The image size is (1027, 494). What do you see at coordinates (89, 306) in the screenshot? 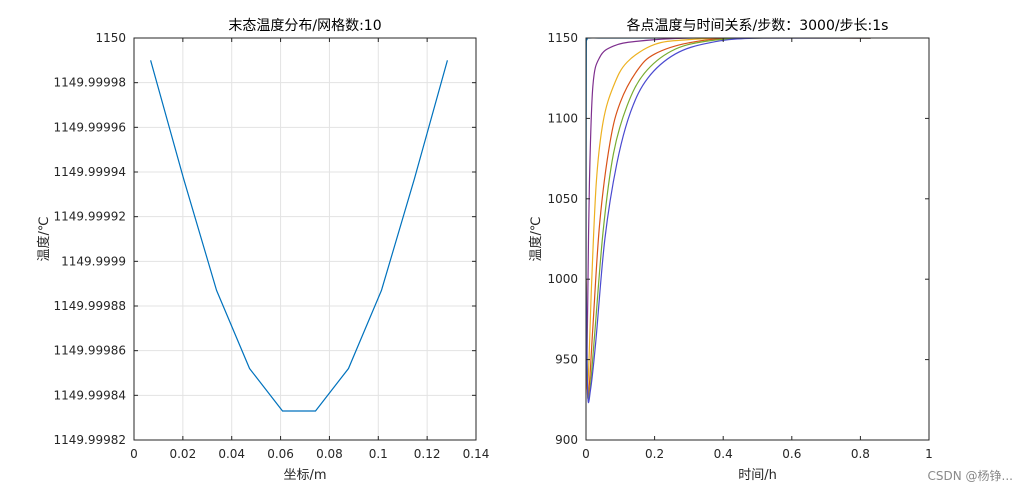
I see `y-tick-label: 1149.99988` at bounding box center [89, 306].